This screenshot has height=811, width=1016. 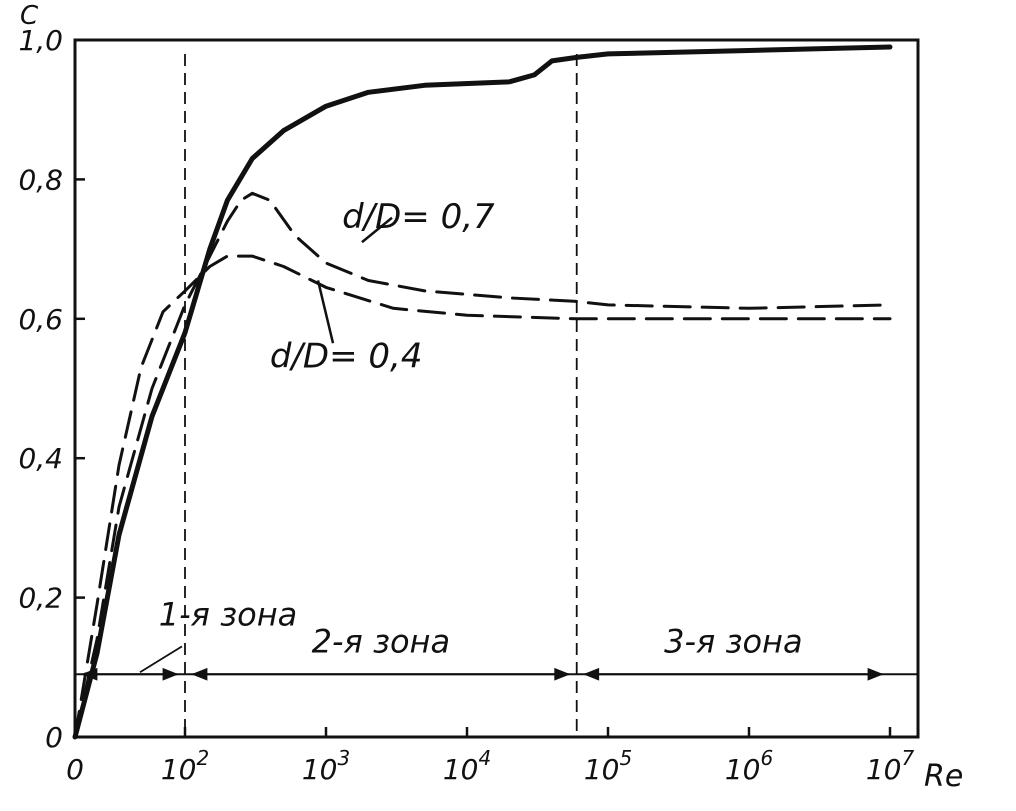 I want to click on x-tick-label: 10², so click(x=185, y=766).